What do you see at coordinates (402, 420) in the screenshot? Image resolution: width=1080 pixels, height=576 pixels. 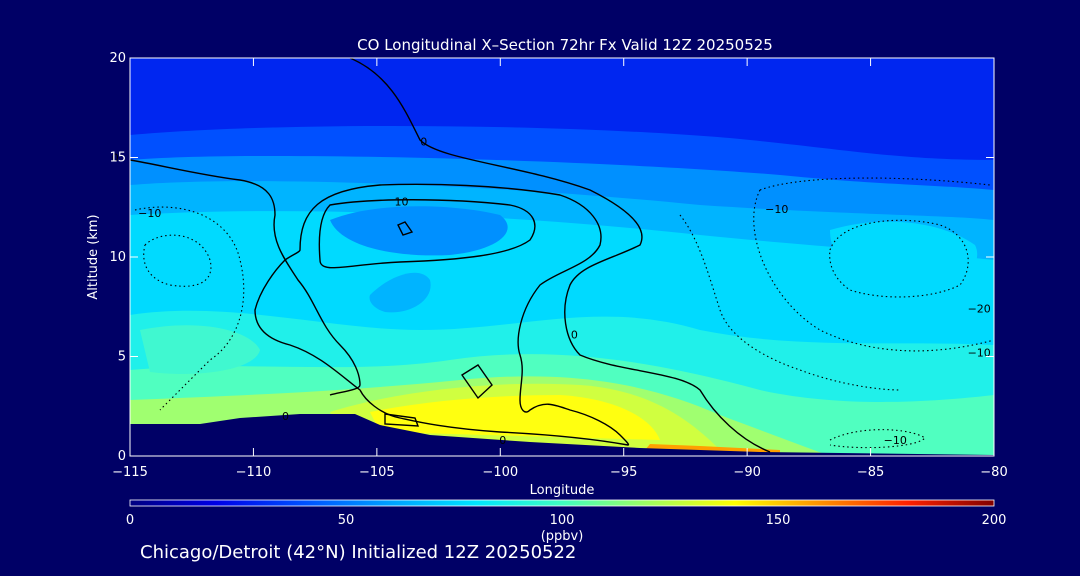 I see `contour-small-rect` at bounding box center [402, 420].